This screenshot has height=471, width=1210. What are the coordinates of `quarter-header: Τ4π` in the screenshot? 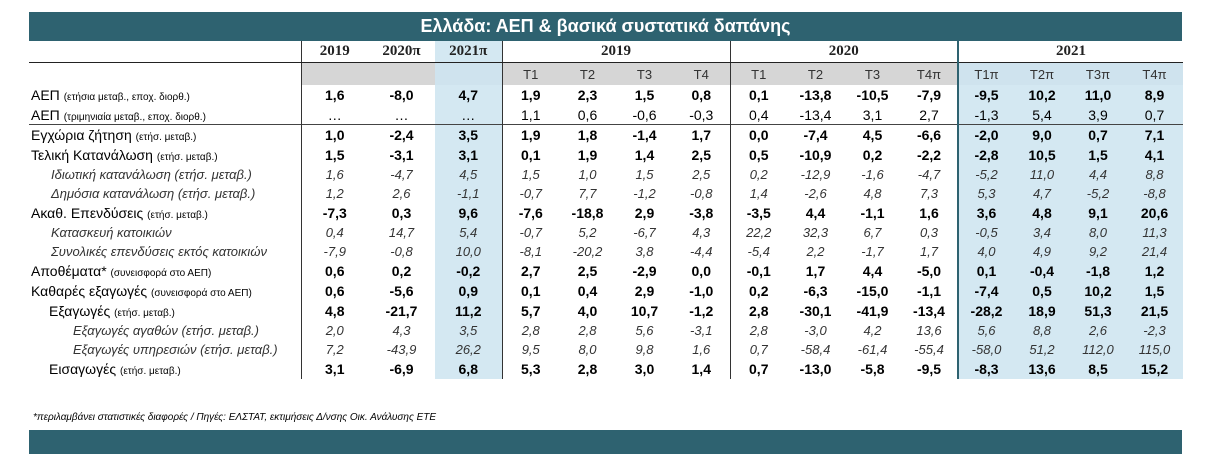 It's located at (1154, 73).